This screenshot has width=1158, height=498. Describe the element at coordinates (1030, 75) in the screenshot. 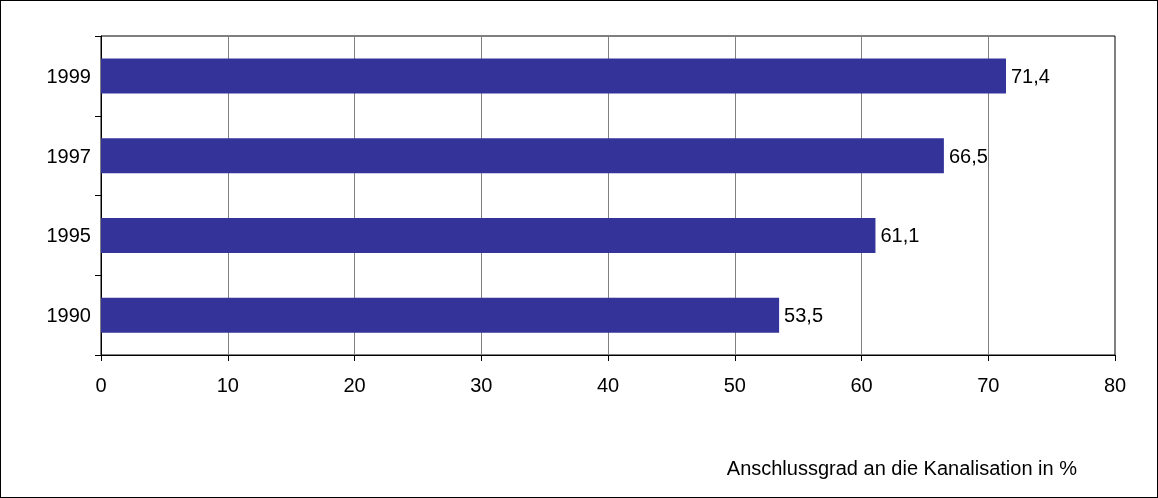

I see `data-label: 71,4` at that location.